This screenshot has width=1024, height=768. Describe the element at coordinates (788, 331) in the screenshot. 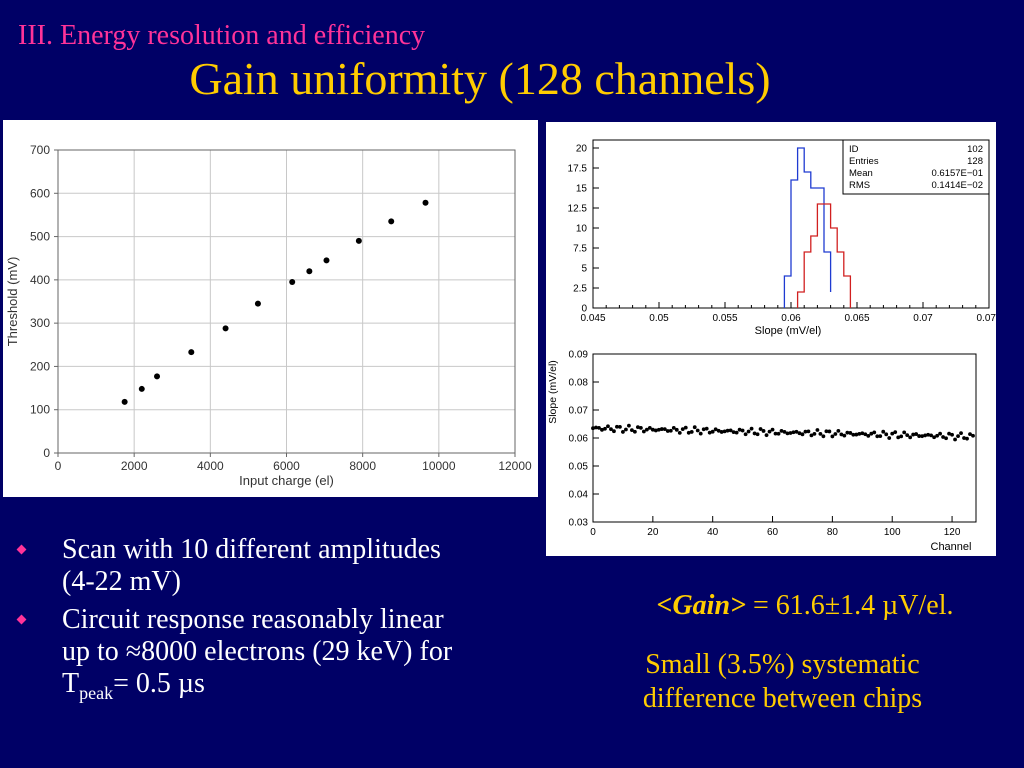

I see `x-axis-label: Slope (mV/el)` at that location.